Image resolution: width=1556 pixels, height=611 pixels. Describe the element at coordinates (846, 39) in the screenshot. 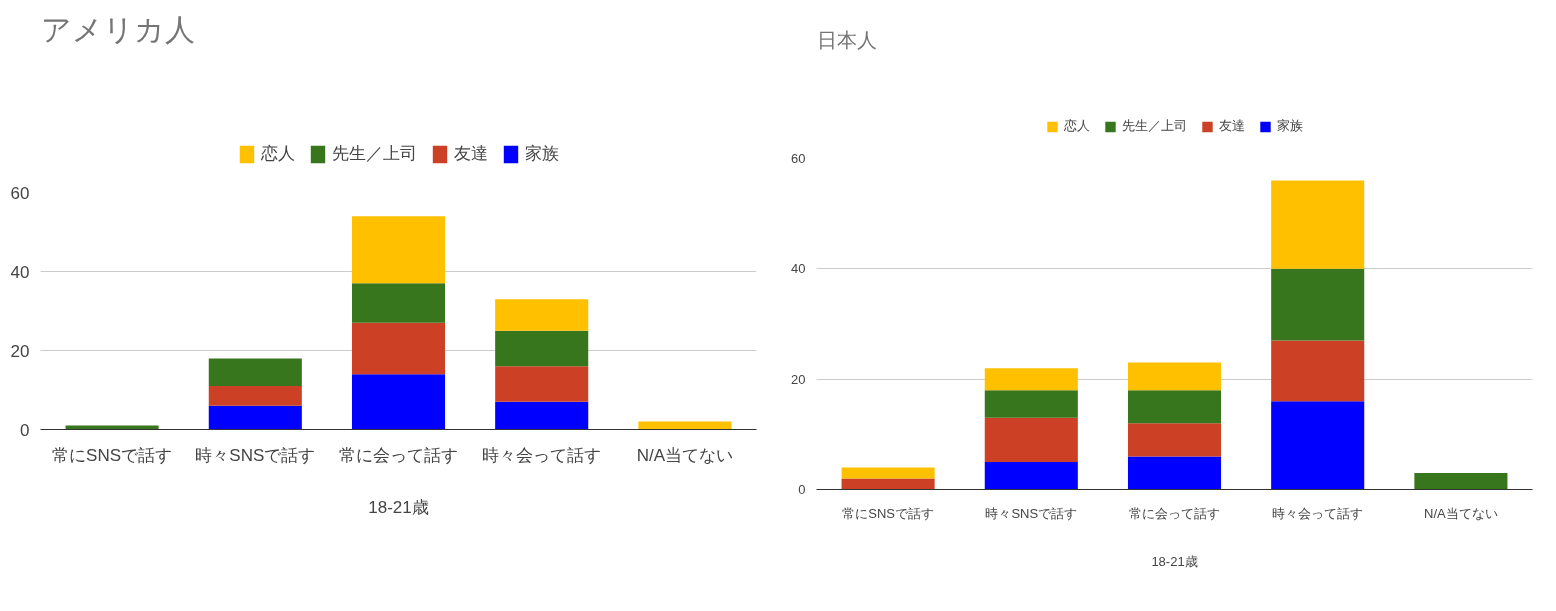

I see `chart-title: 日本人` at that location.